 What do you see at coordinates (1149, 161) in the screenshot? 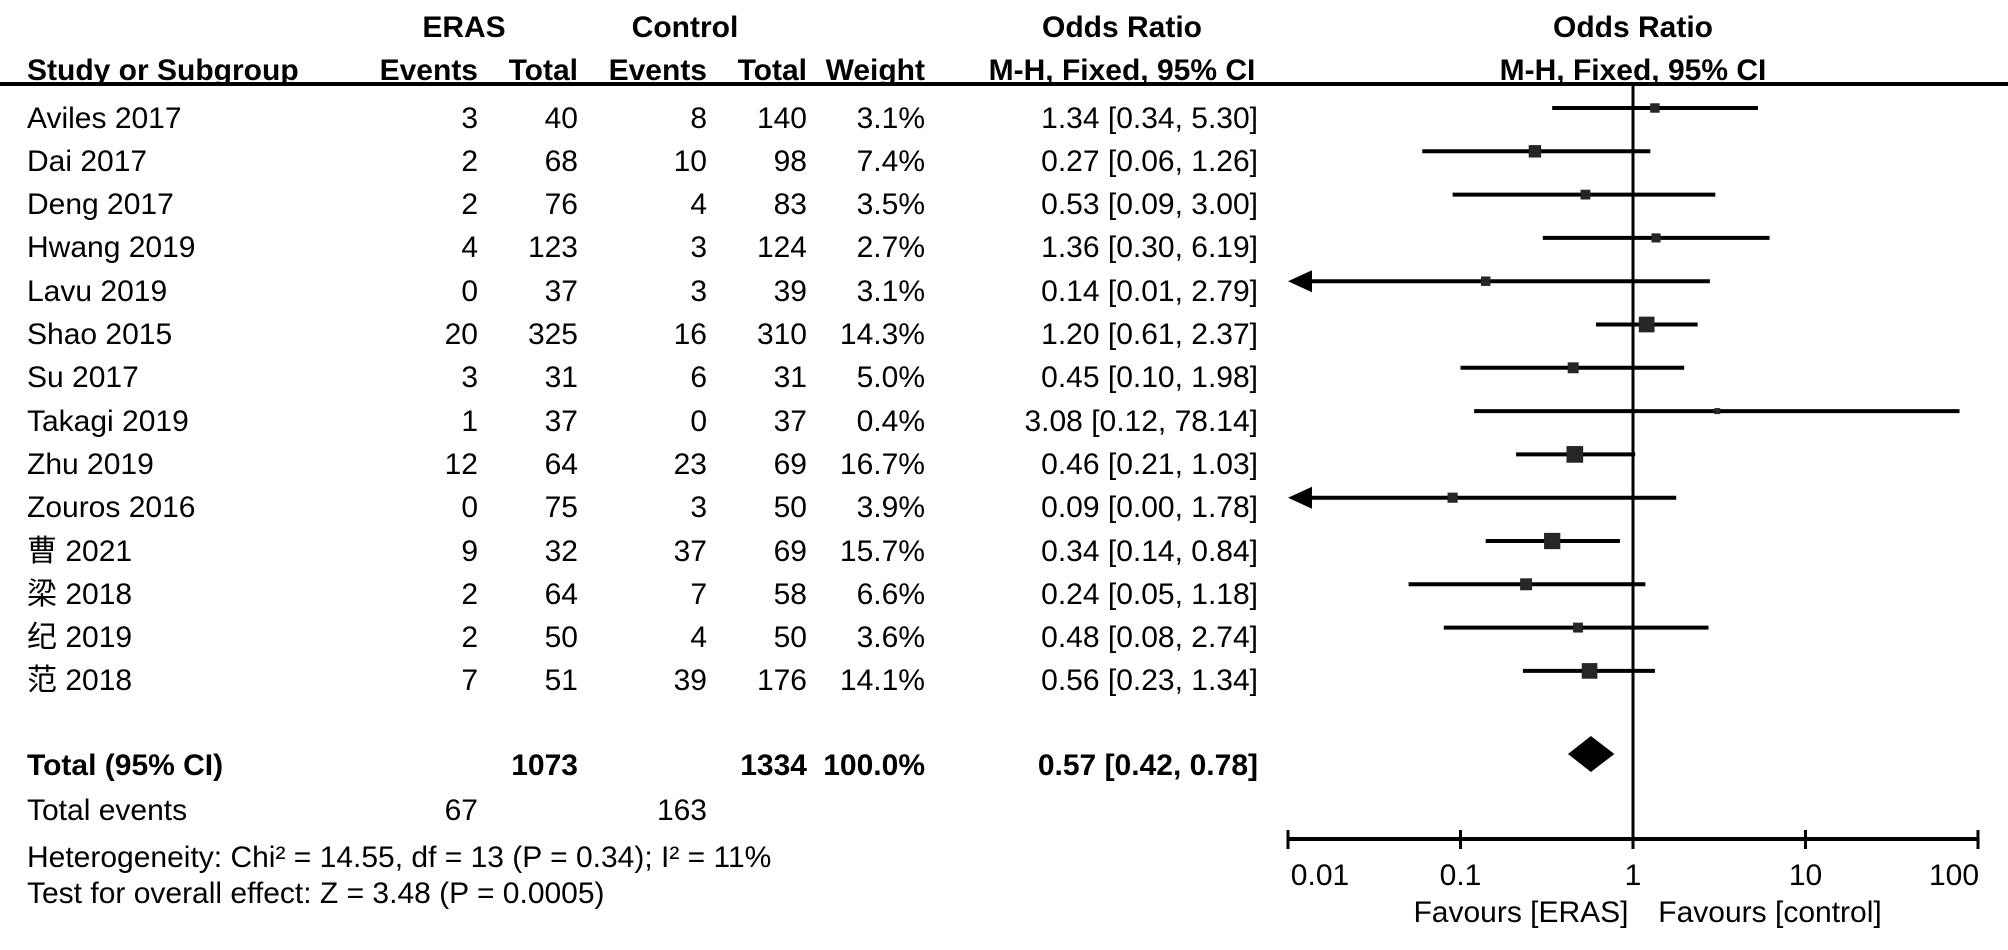
I see `or-ci-cell: 0.27 [0.06, 1.26]` at bounding box center [1149, 161].